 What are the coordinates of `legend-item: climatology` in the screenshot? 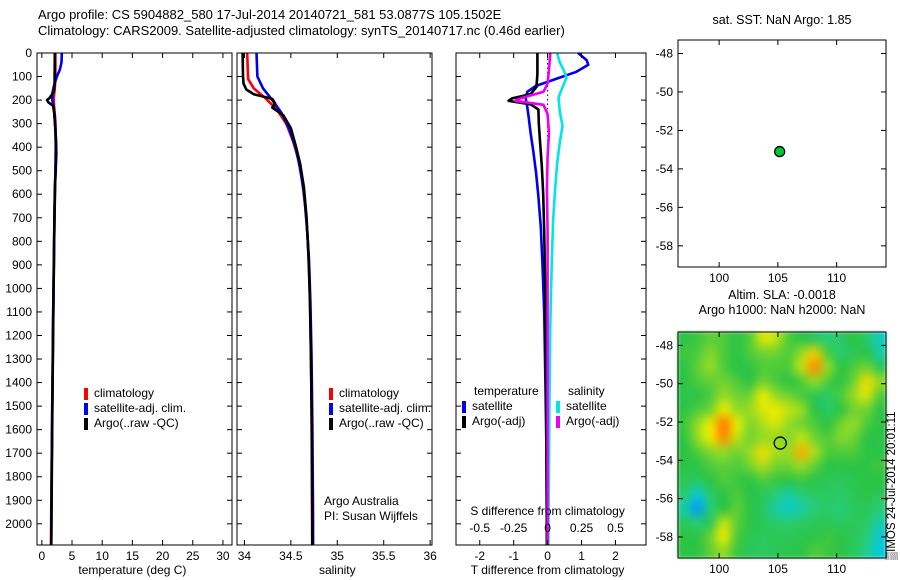 It's located at (135, 393).